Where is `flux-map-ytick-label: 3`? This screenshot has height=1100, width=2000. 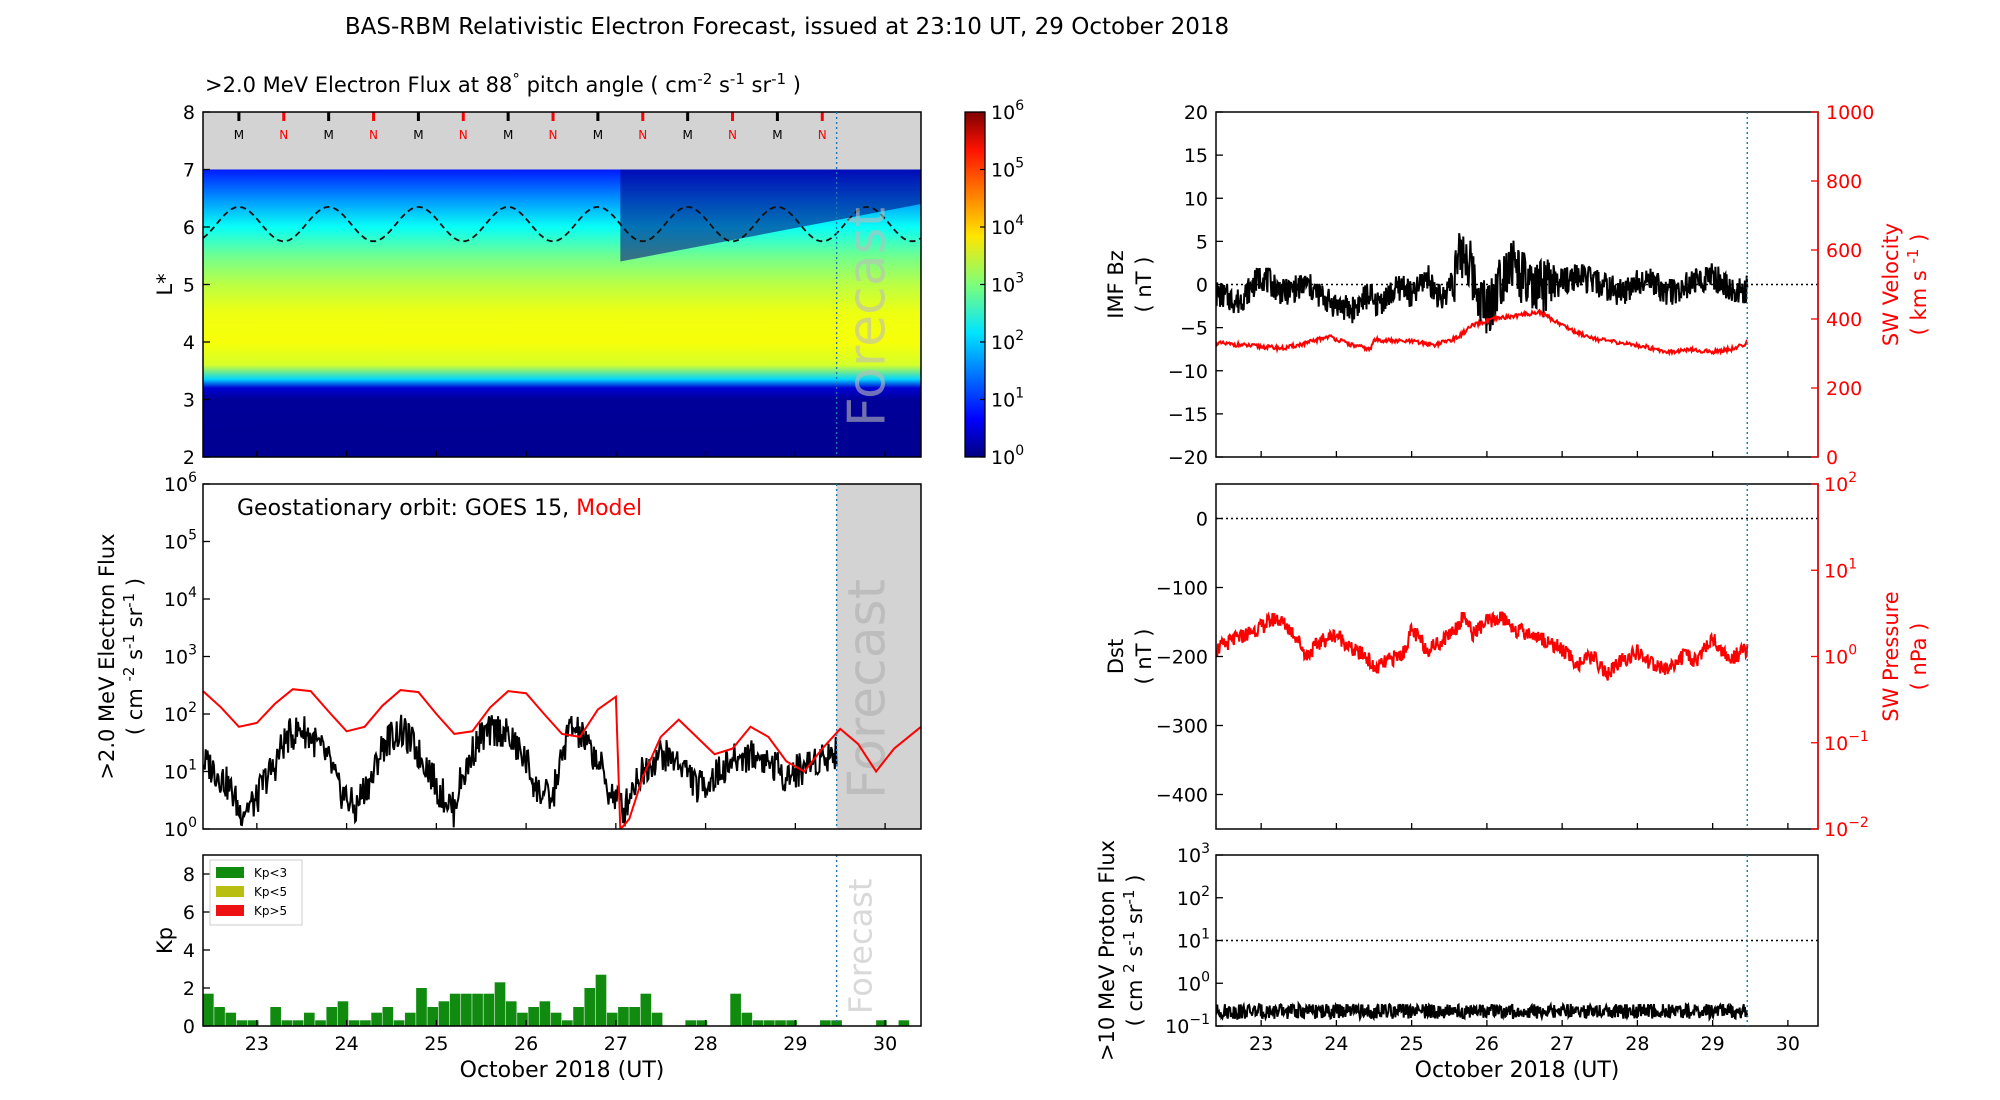
flux-map-ytick-label: 3 is located at coordinates (189, 401).